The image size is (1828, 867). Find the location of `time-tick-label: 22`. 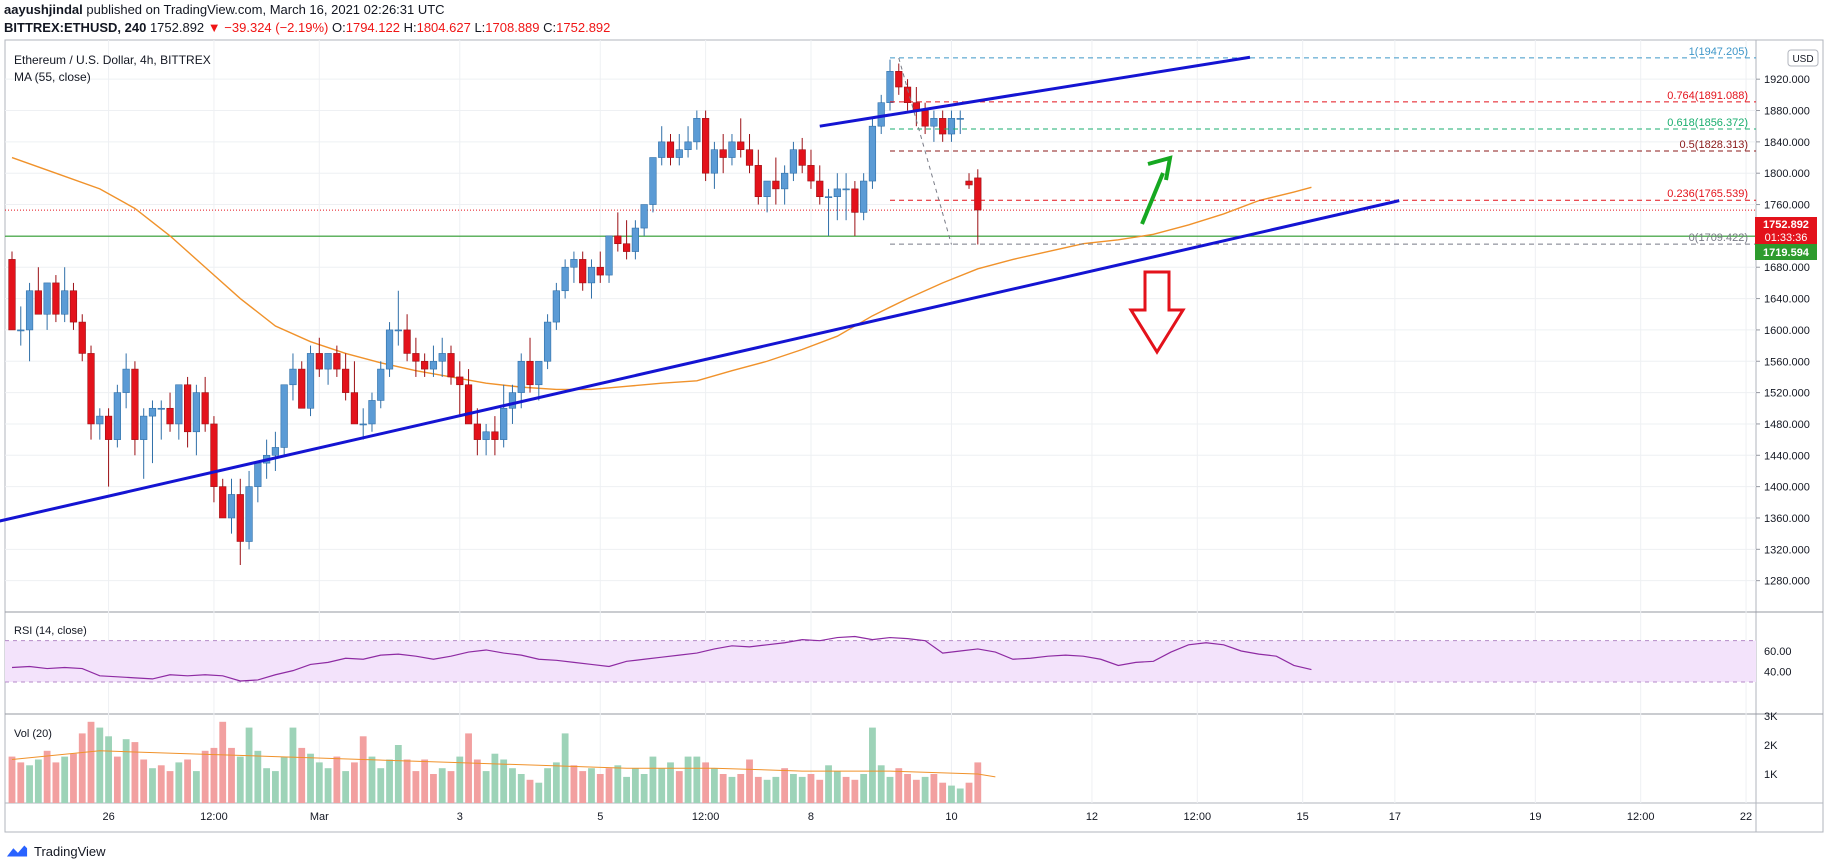

time-tick-label: 22 is located at coordinates (1746, 817).